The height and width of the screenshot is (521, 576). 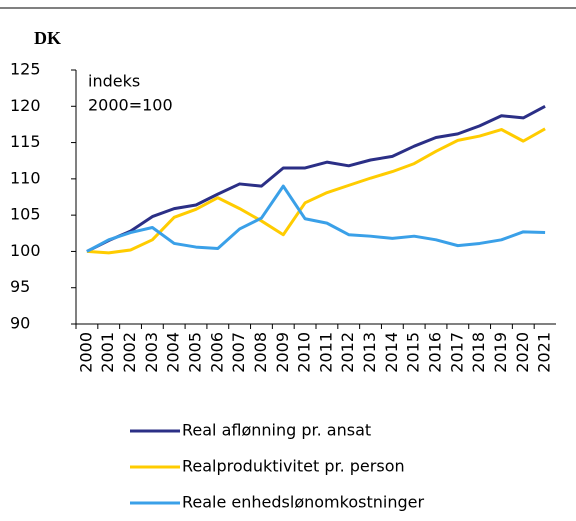 I want to click on y-tick-label: 120, so click(x=25, y=105).